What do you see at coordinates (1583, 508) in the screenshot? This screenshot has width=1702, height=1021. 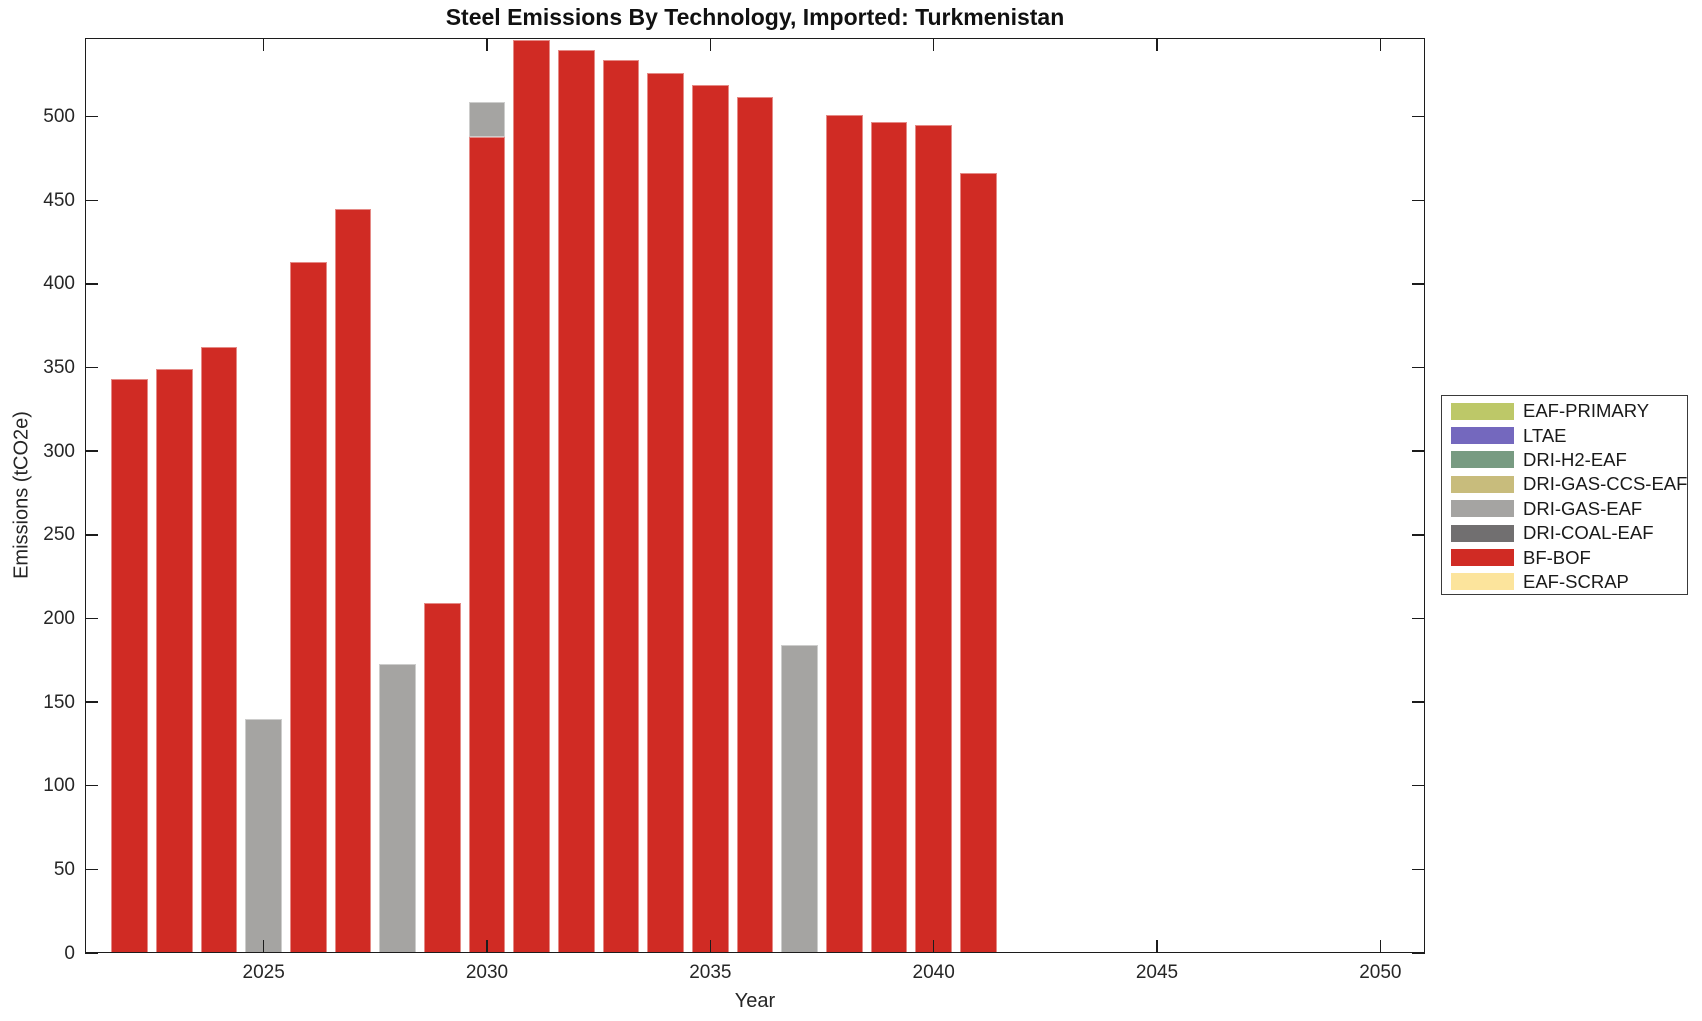 I see `legend-label: DRI-GAS-EAF` at bounding box center [1583, 508].